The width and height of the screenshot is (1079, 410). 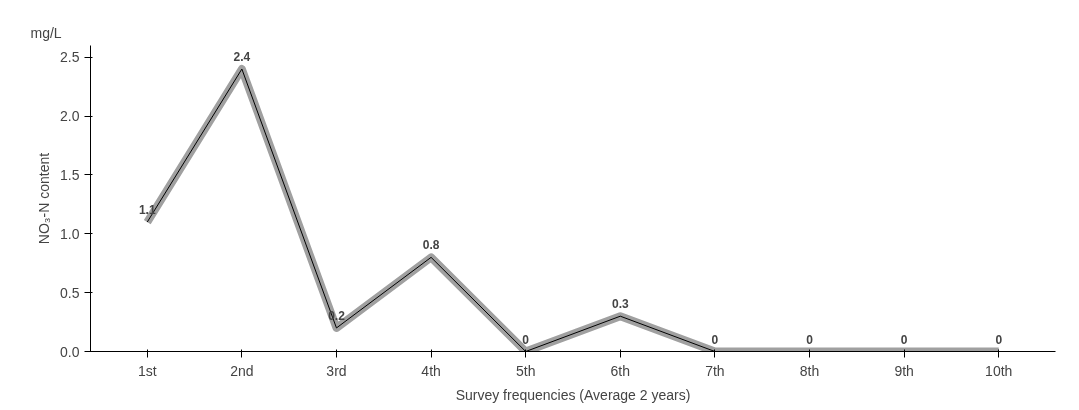 What do you see at coordinates (809, 370) in the screenshot?
I see `x-tick-label: 8th` at bounding box center [809, 370].